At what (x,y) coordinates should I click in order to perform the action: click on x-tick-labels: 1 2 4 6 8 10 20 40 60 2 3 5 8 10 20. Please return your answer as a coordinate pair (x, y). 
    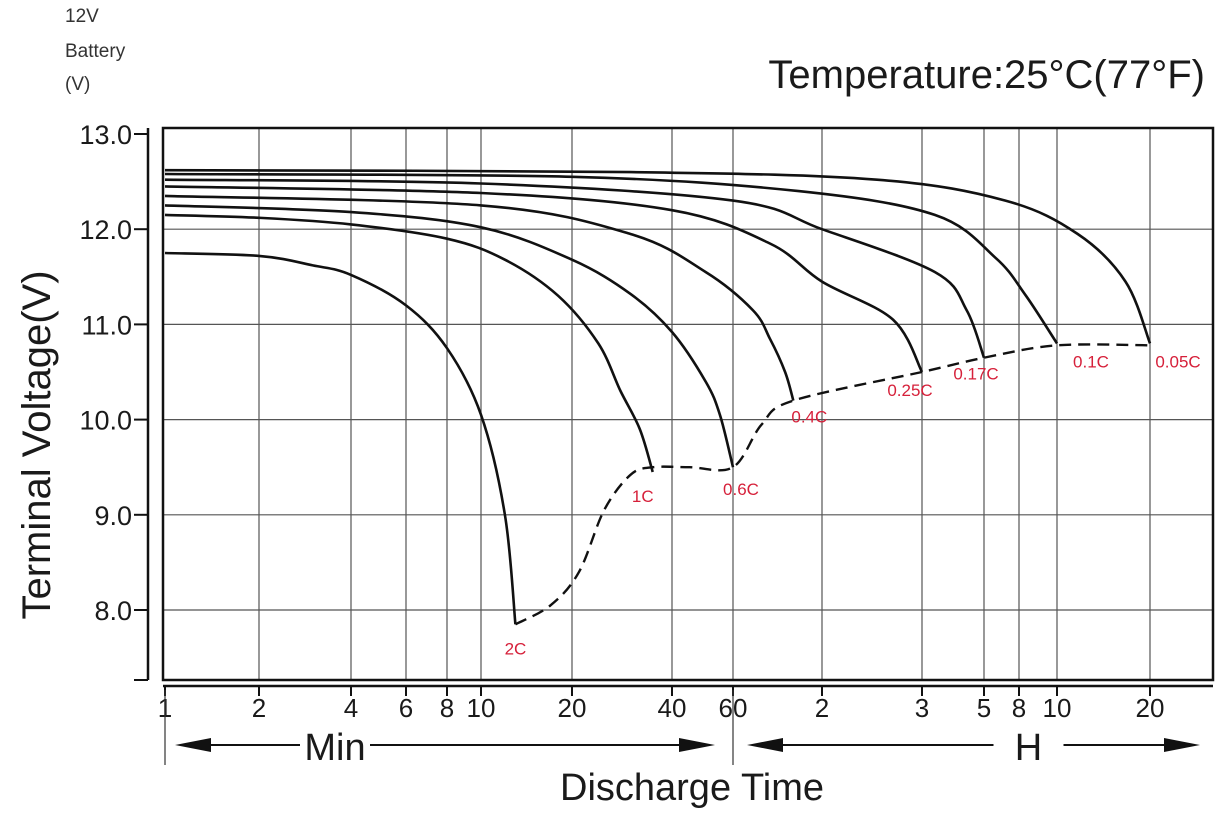
    Looking at the image, I should click on (661, 708).